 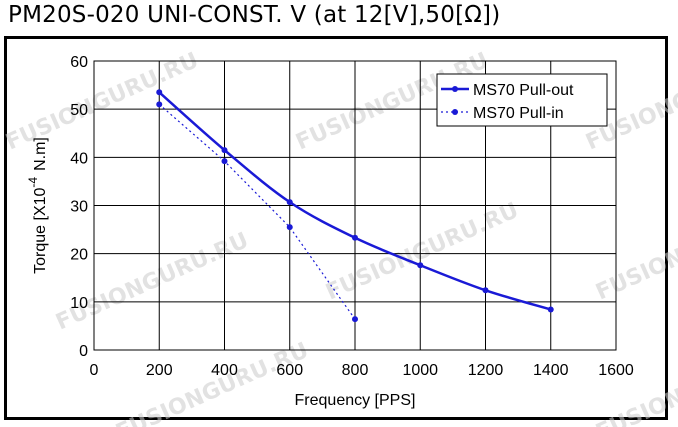 What do you see at coordinates (79, 303) in the screenshot?
I see `y-tick-label: 10` at bounding box center [79, 303].